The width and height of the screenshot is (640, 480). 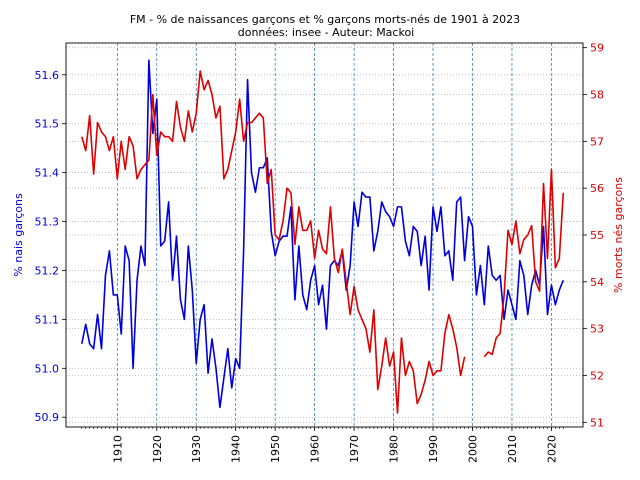 I want to click on x-tick-label: 1990, so click(x=433, y=449).